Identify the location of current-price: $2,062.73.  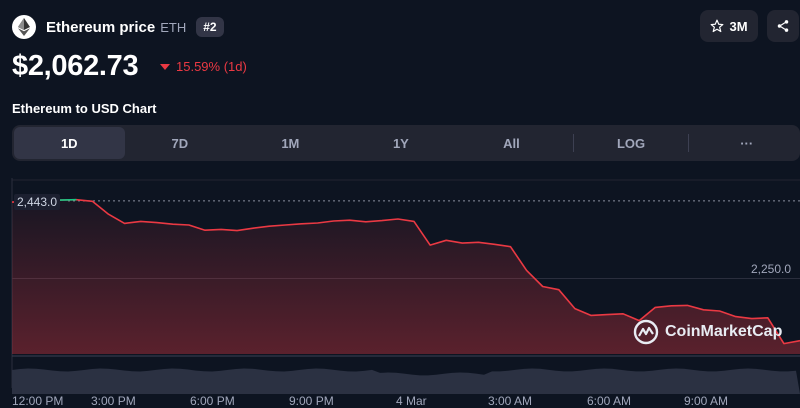
(75, 66).